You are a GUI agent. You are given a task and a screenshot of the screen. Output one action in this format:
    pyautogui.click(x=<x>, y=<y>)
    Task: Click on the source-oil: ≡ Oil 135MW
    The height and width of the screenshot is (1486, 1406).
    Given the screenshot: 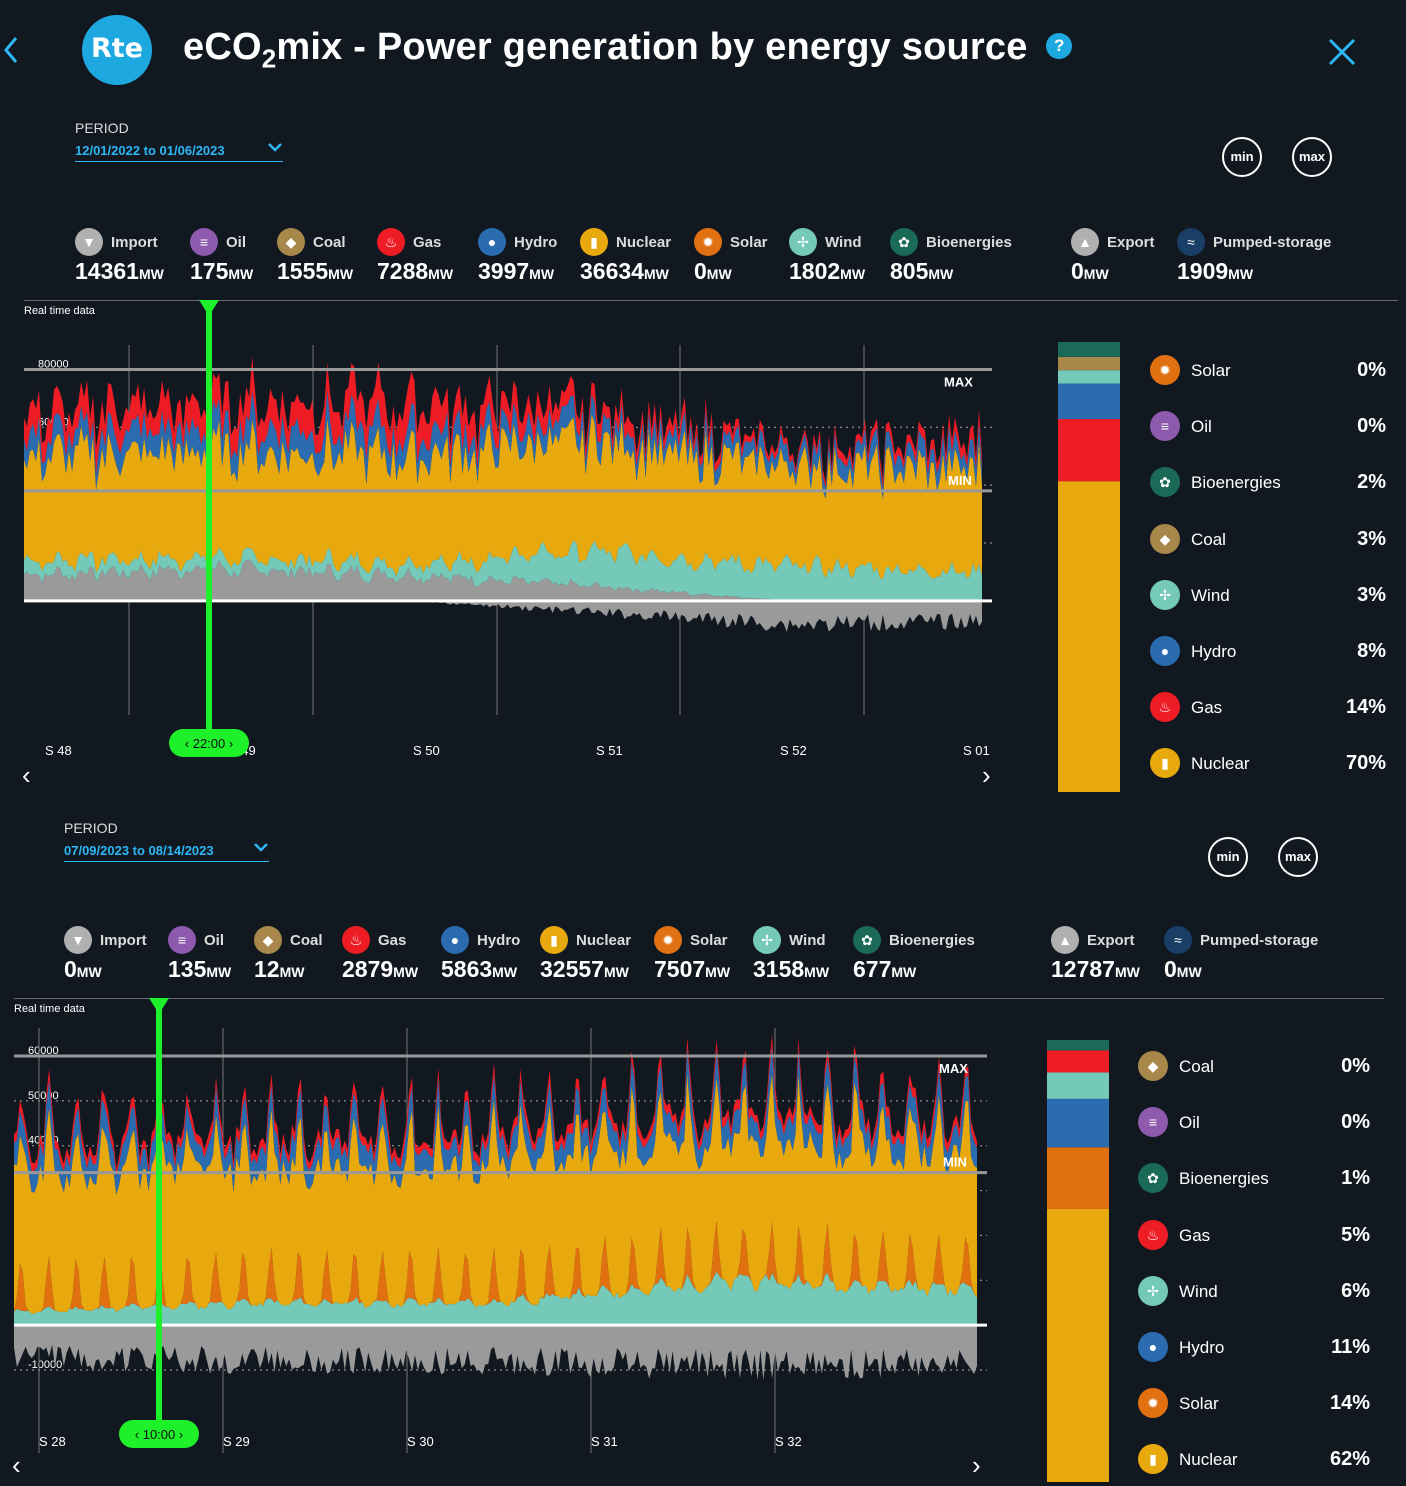 What is the action you would take?
    pyautogui.click(x=199, y=954)
    